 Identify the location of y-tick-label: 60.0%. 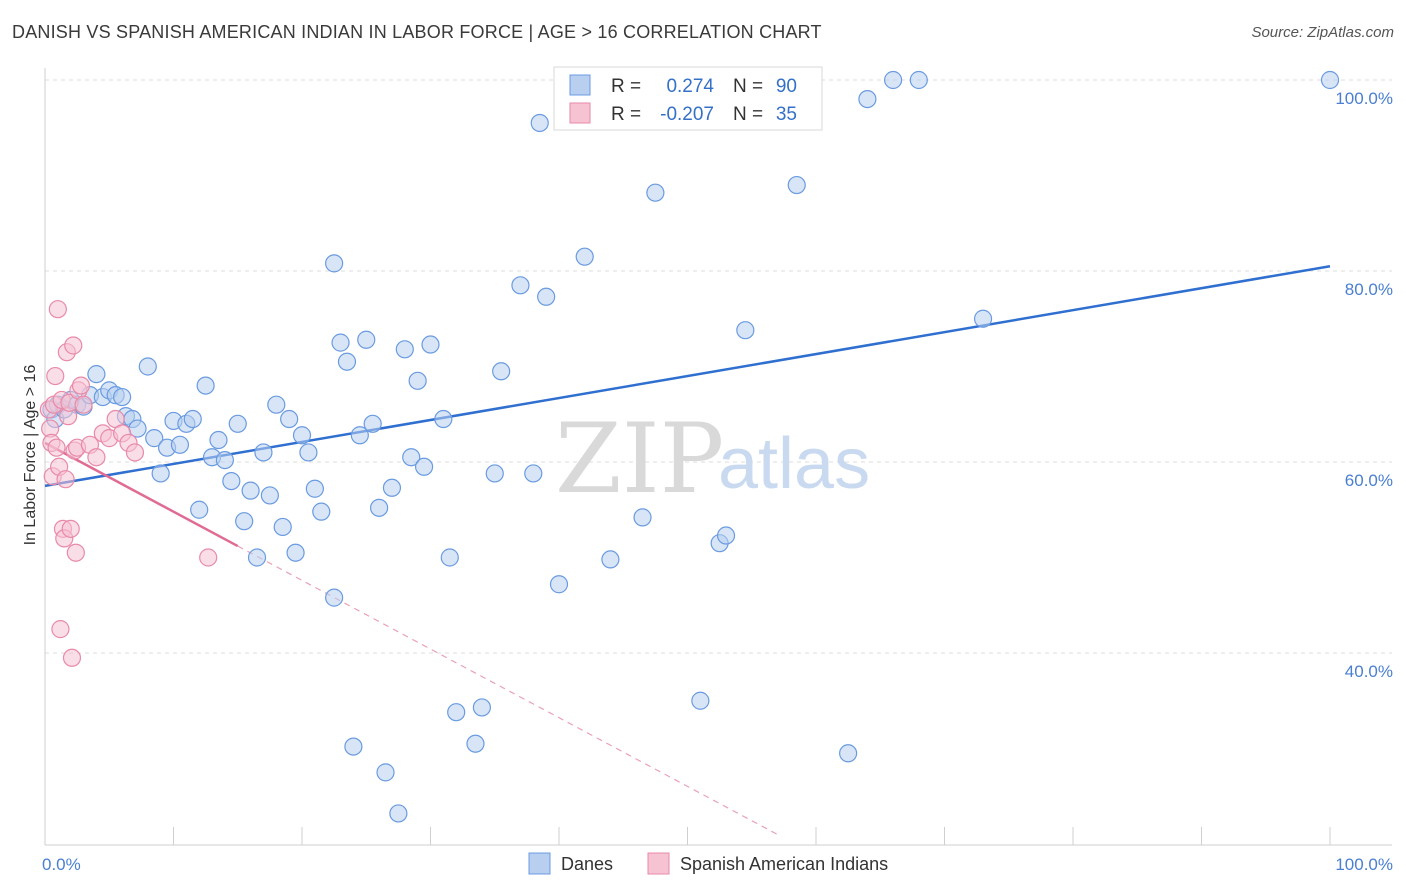
(1369, 480).